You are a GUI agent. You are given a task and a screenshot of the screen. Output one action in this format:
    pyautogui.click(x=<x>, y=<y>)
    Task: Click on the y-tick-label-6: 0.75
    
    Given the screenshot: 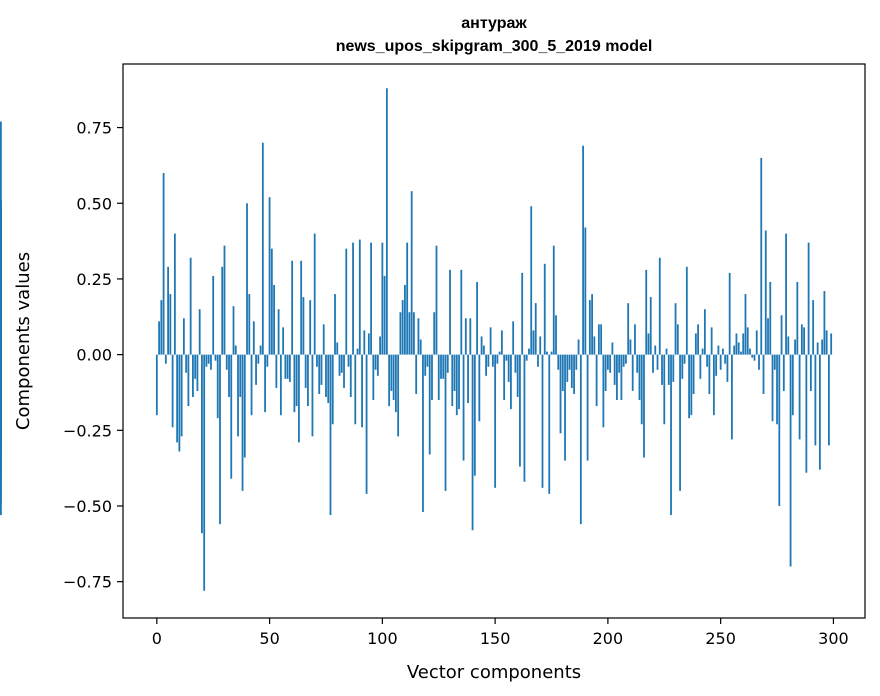 What is the action you would take?
    pyautogui.click(x=94, y=128)
    